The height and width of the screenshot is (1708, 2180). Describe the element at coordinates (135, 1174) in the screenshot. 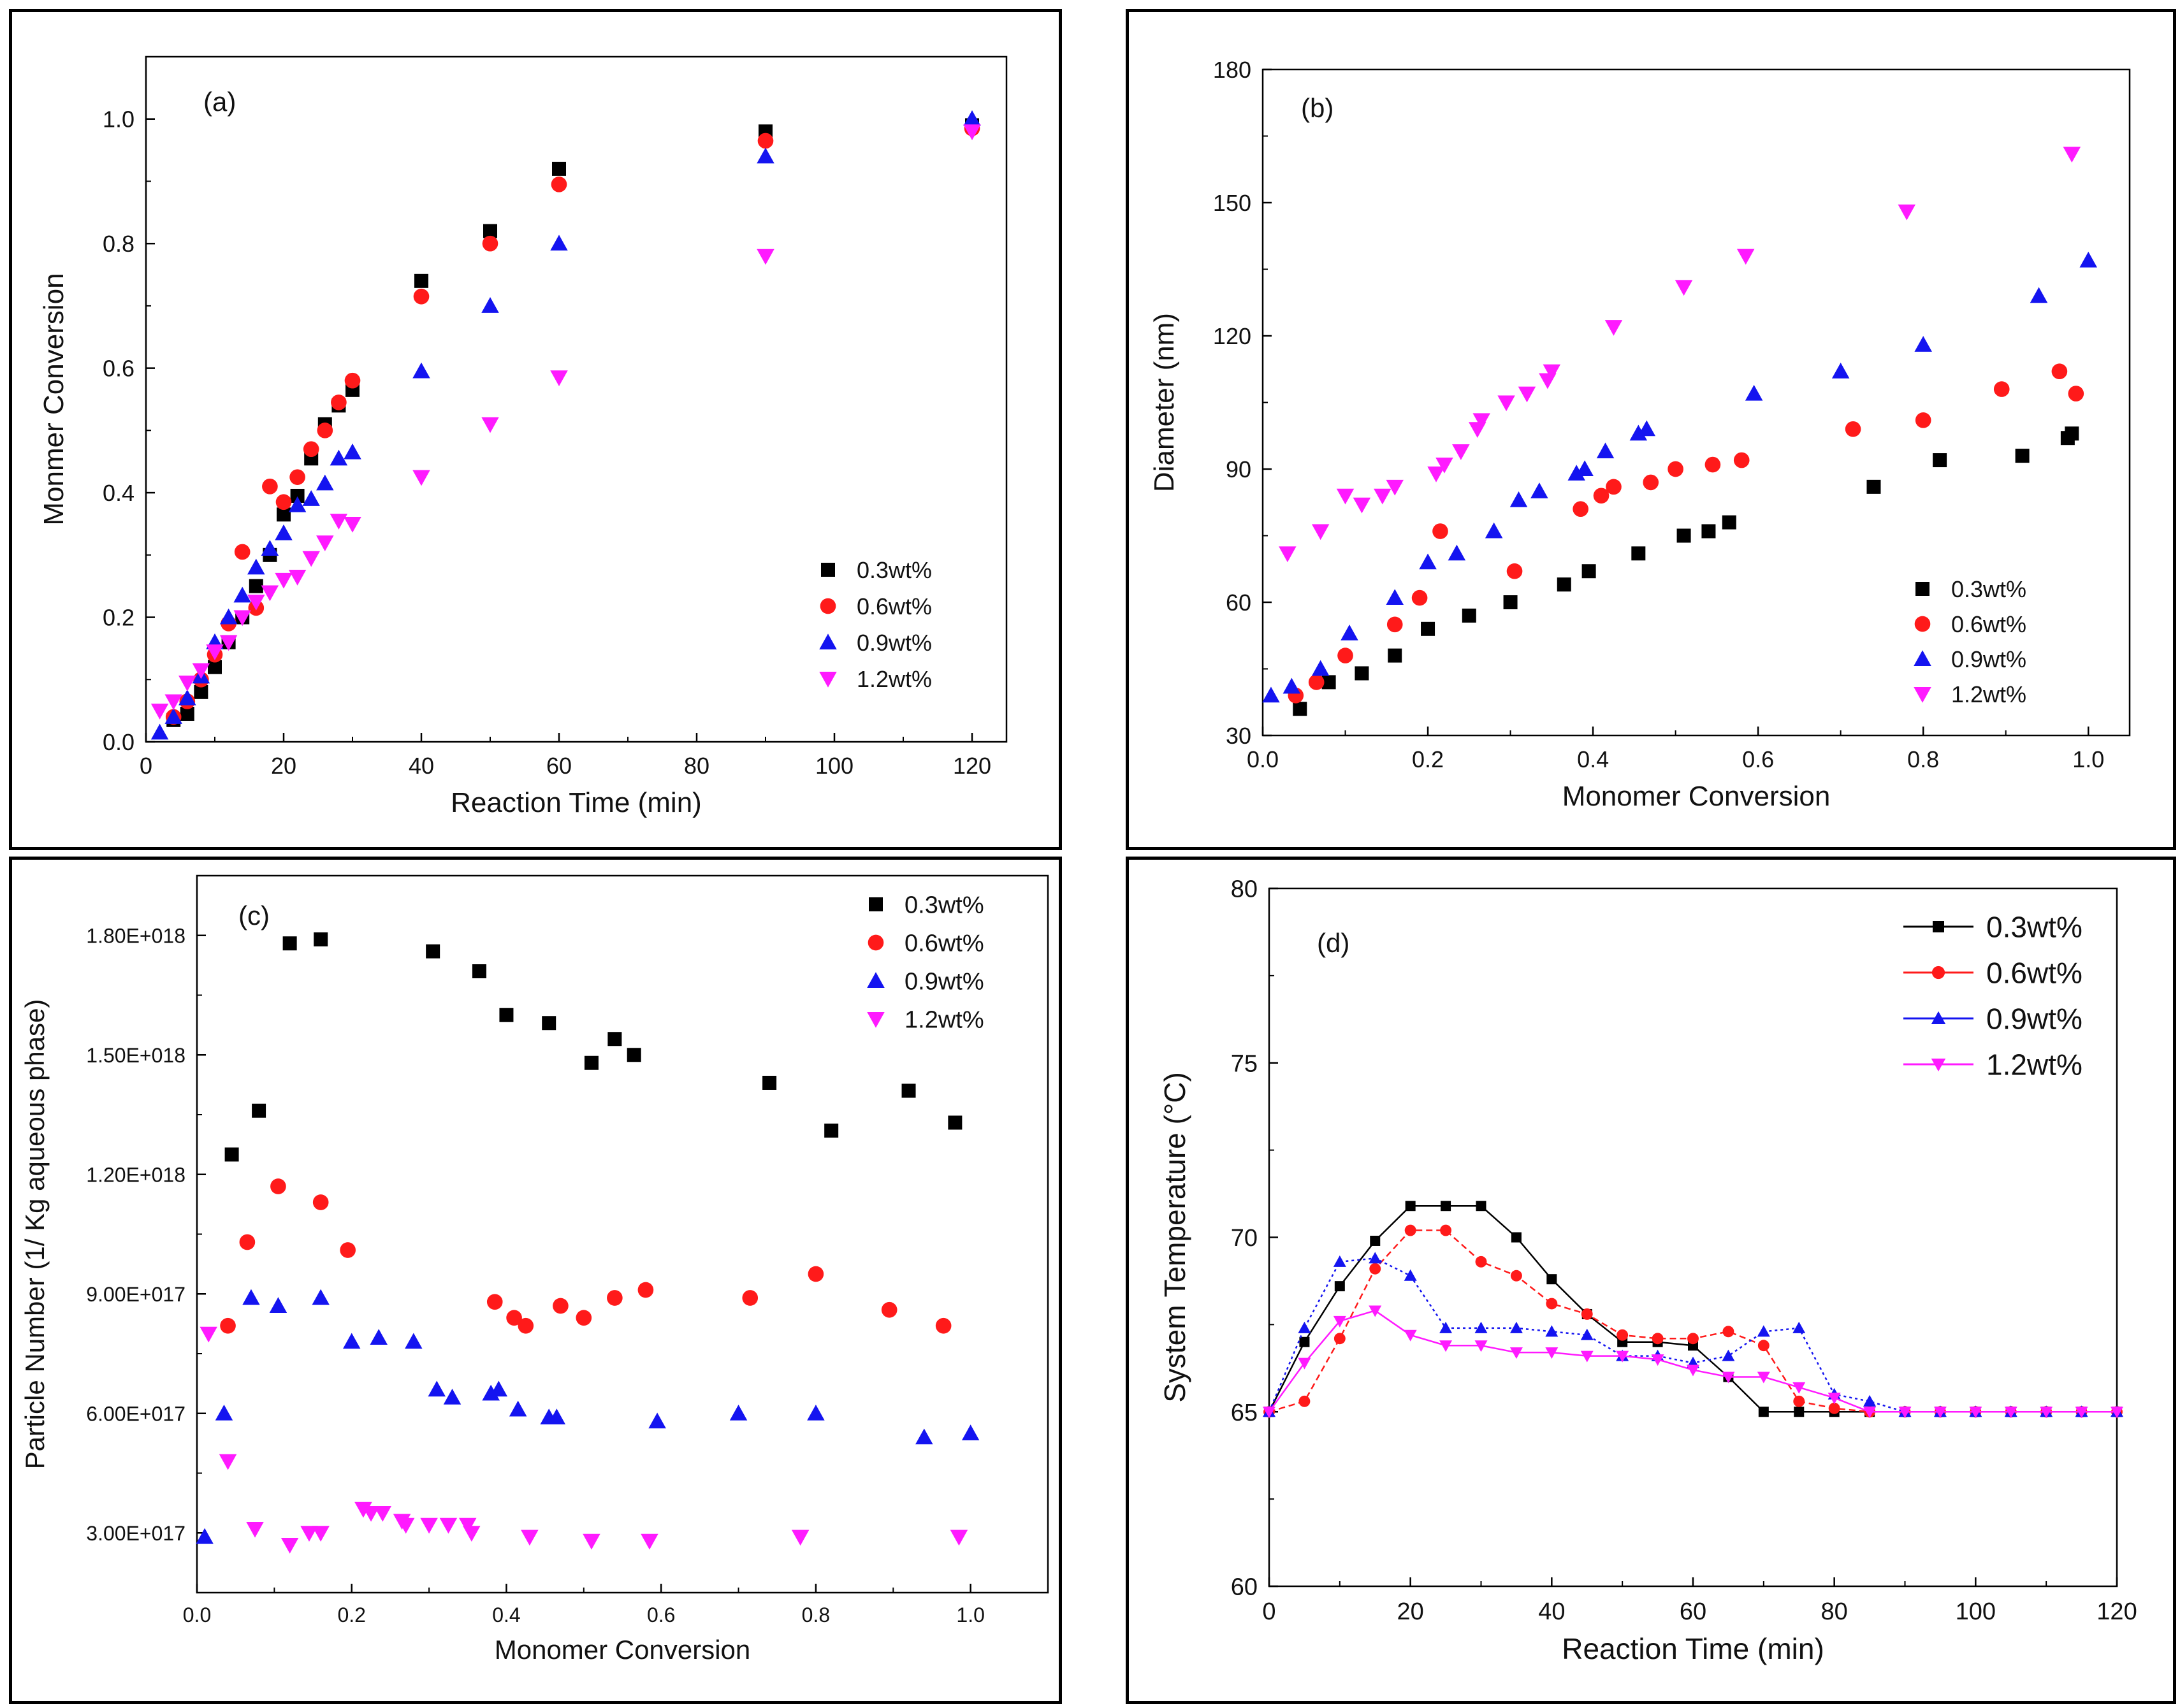

I see `y-tick-label: 1.20E+018` at that location.